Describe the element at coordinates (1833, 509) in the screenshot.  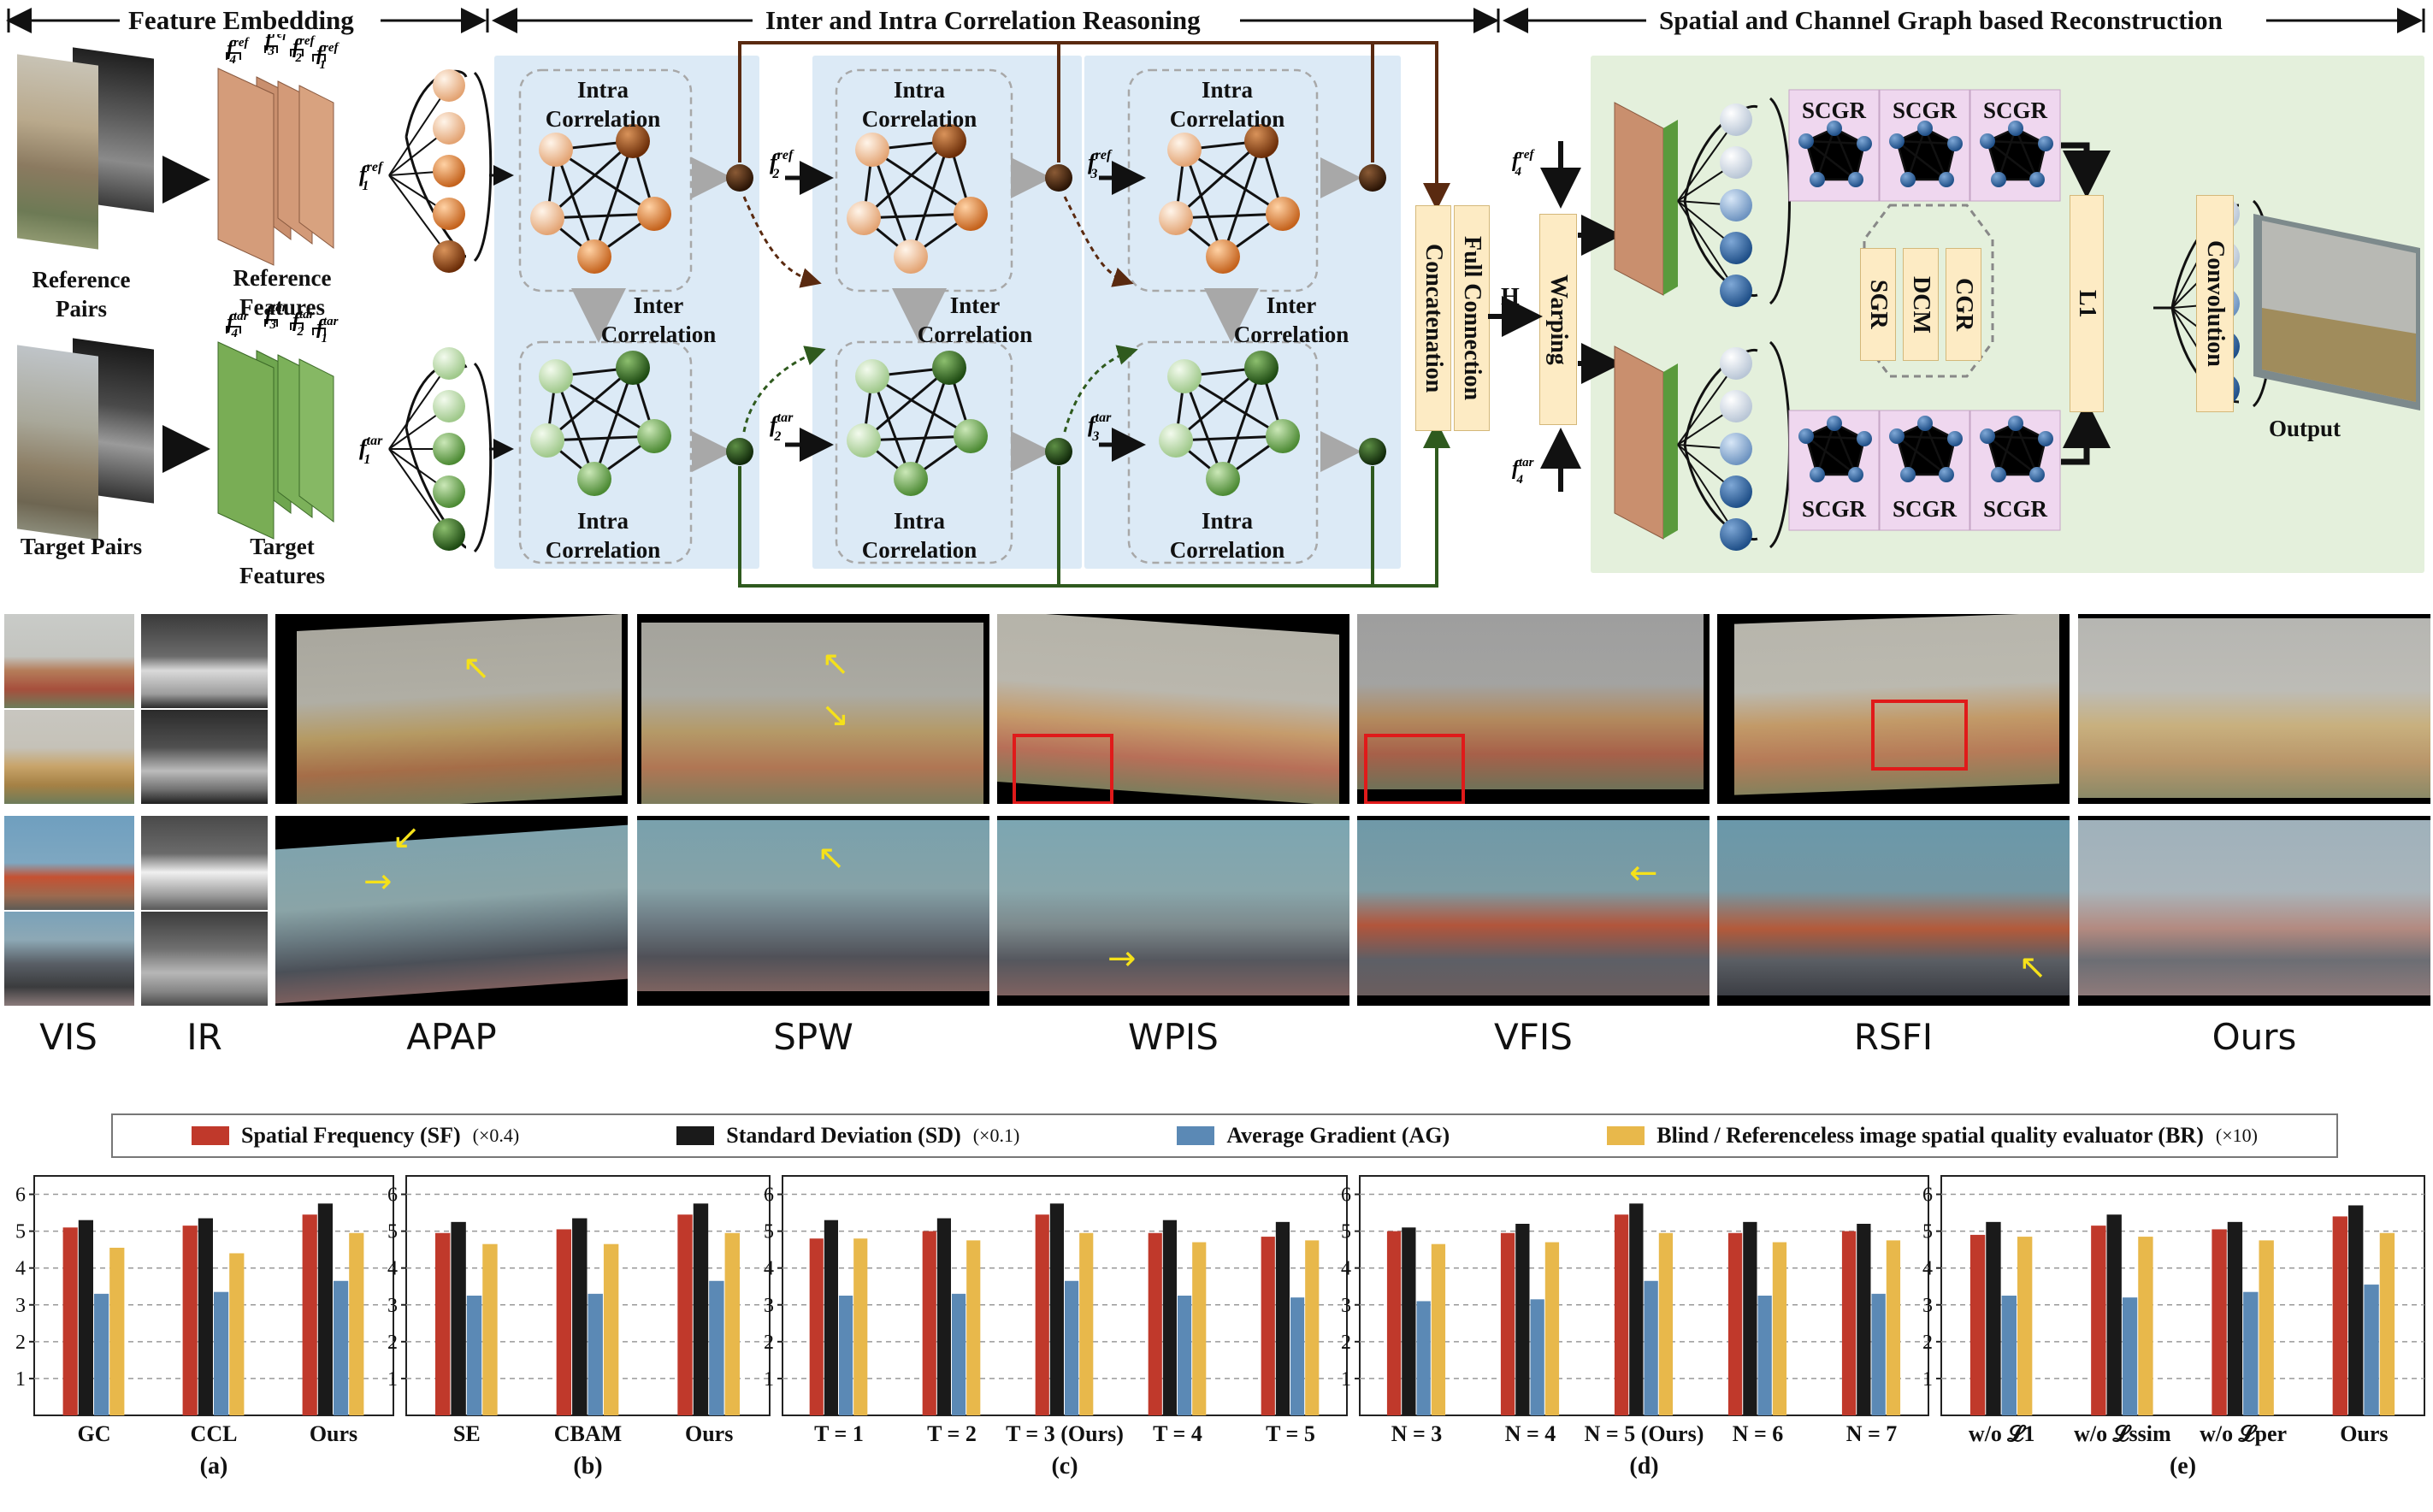
I see `scgr-label-bottom-1: SCGR` at that location.